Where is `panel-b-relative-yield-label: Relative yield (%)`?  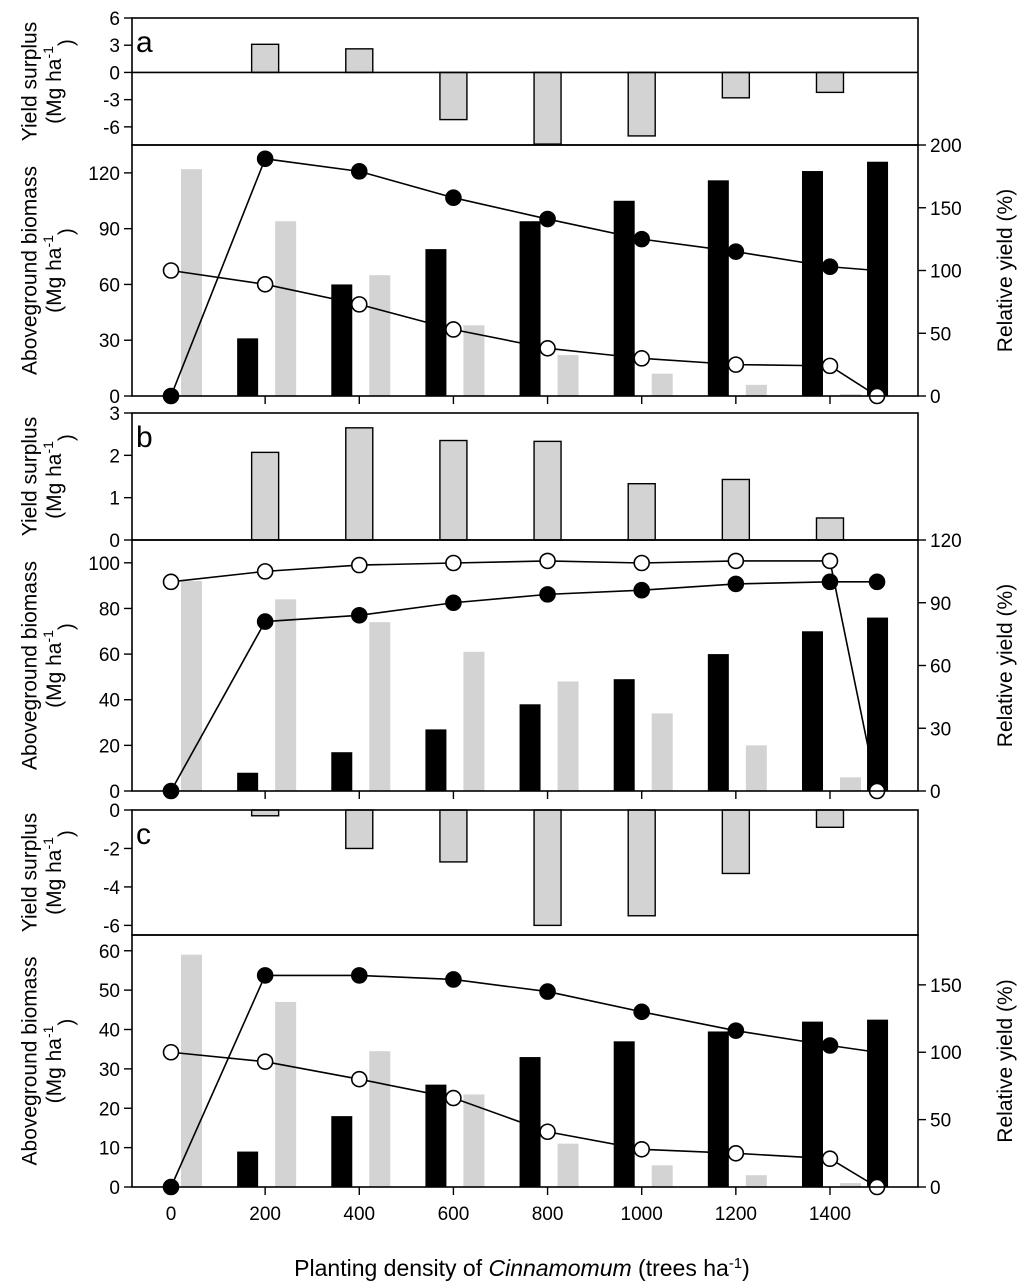
panel-b-relative-yield-label: Relative yield (%) is located at coordinates (1005, 665).